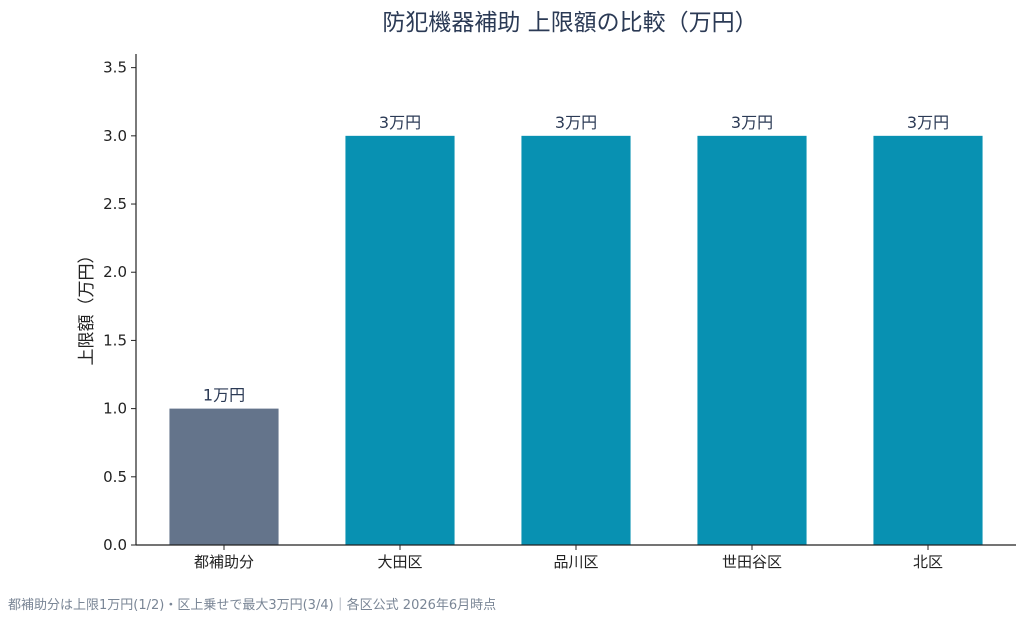  What do you see at coordinates (87, 306) in the screenshot?
I see `y-axis-label: 上限額（万円）` at bounding box center [87, 306].